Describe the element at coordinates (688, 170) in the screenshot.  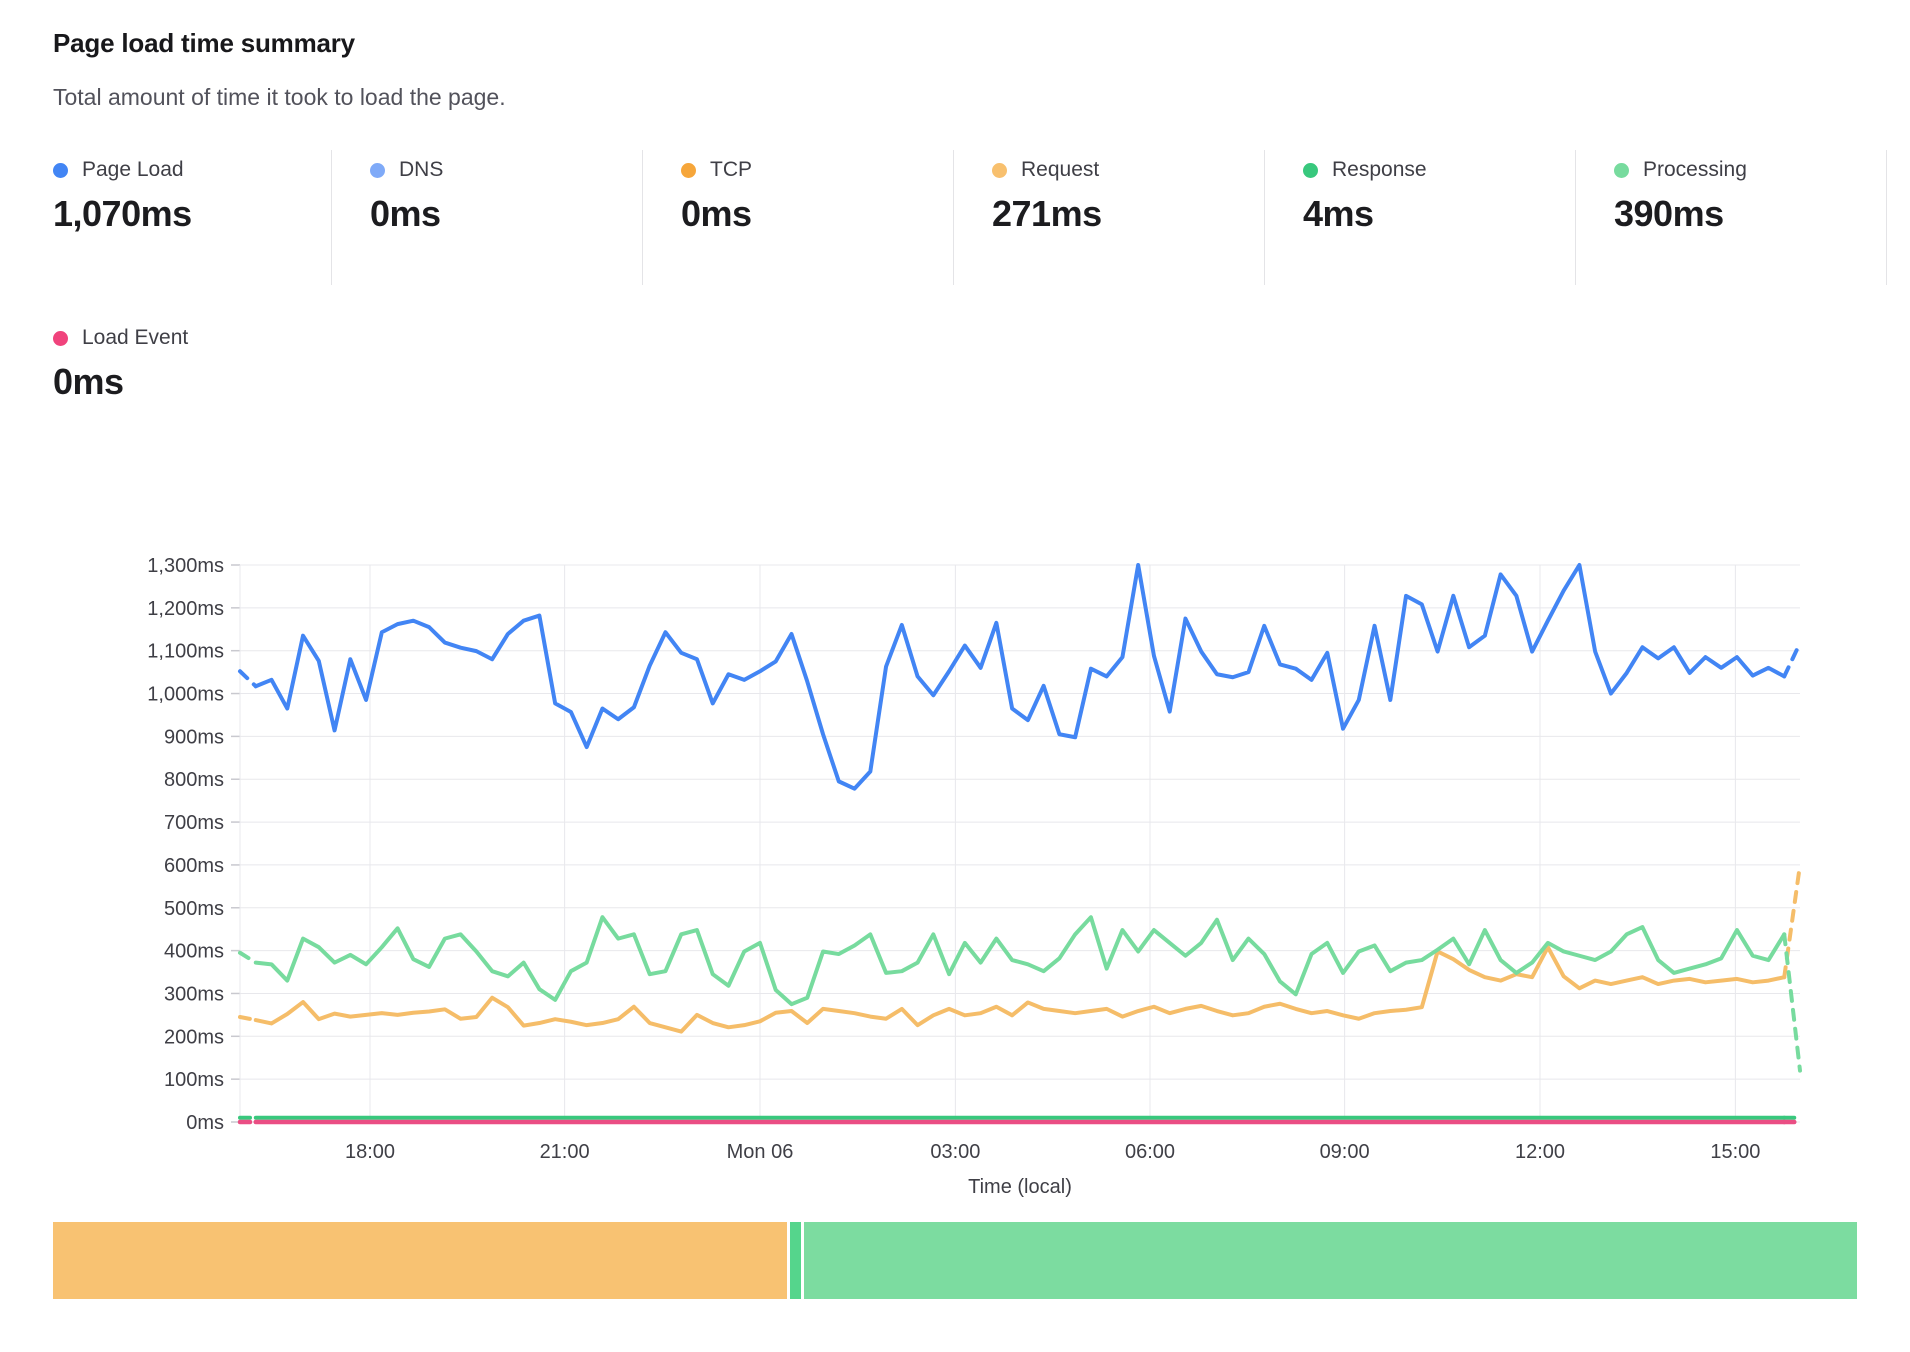
I see `tcp-dot-icon` at that location.